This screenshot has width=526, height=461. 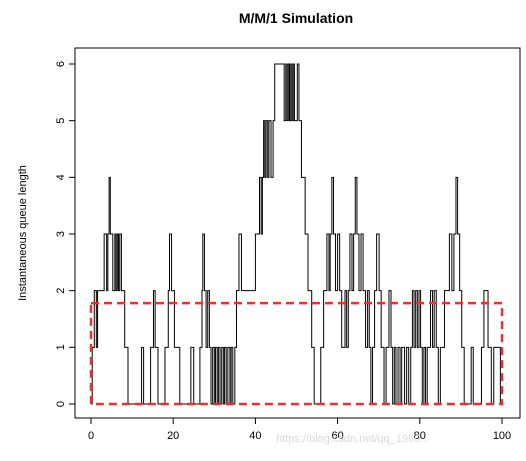 I want to click on y-axis-label: Instantaneous queue length, so click(x=23, y=233).